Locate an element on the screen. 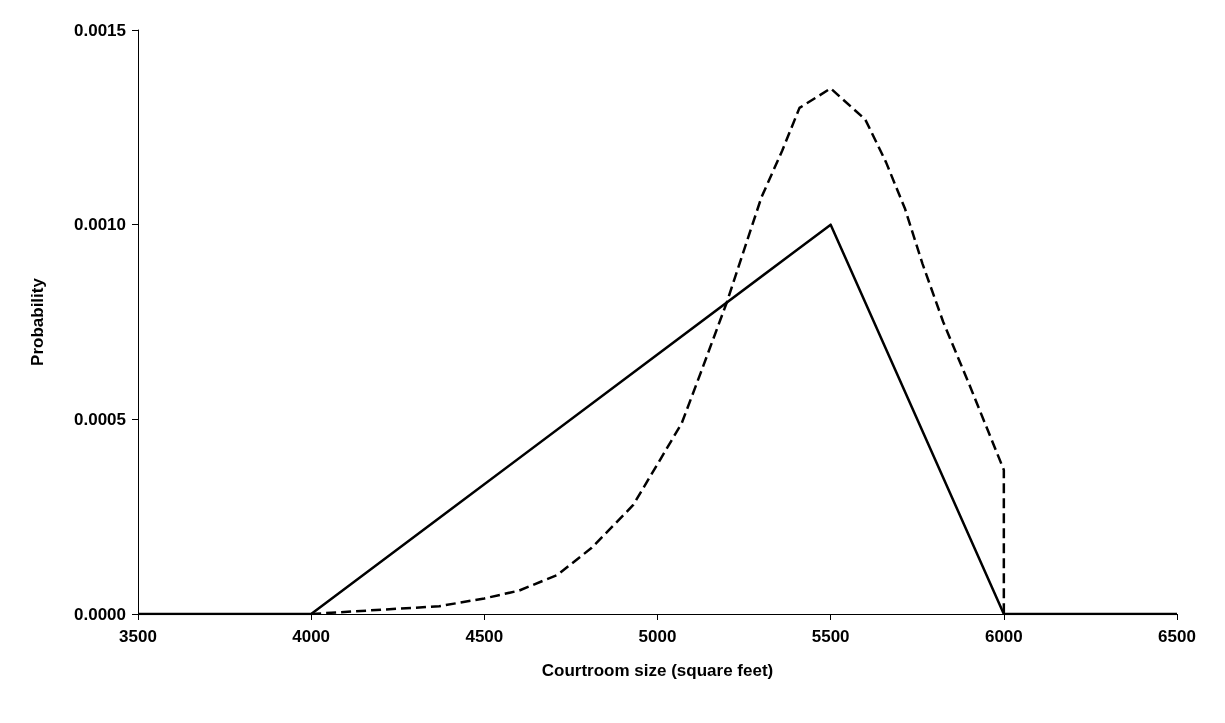  x-tick-label: 6000 is located at coordinates (1003, 636).